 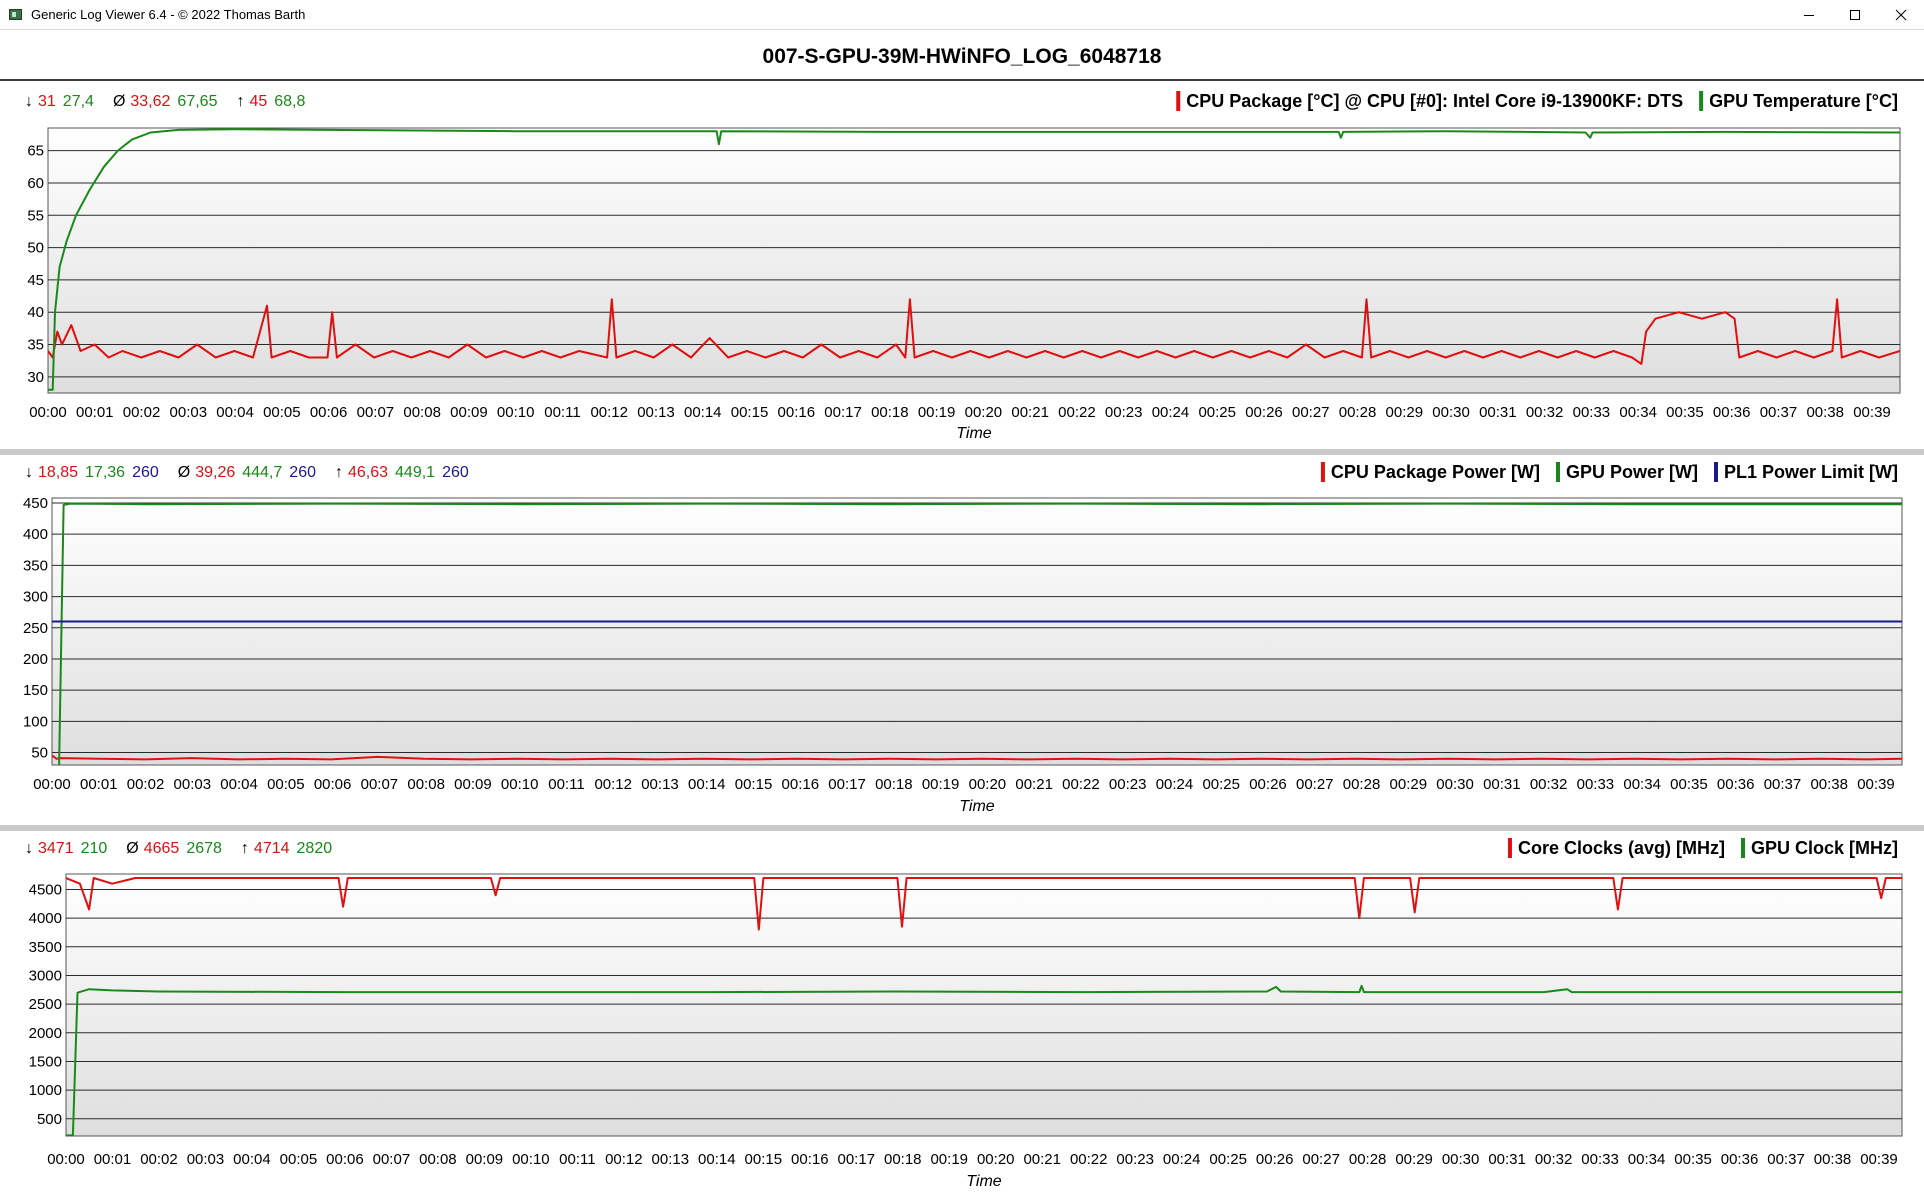 I want to click on close-button, so click(x=1901, y=15).